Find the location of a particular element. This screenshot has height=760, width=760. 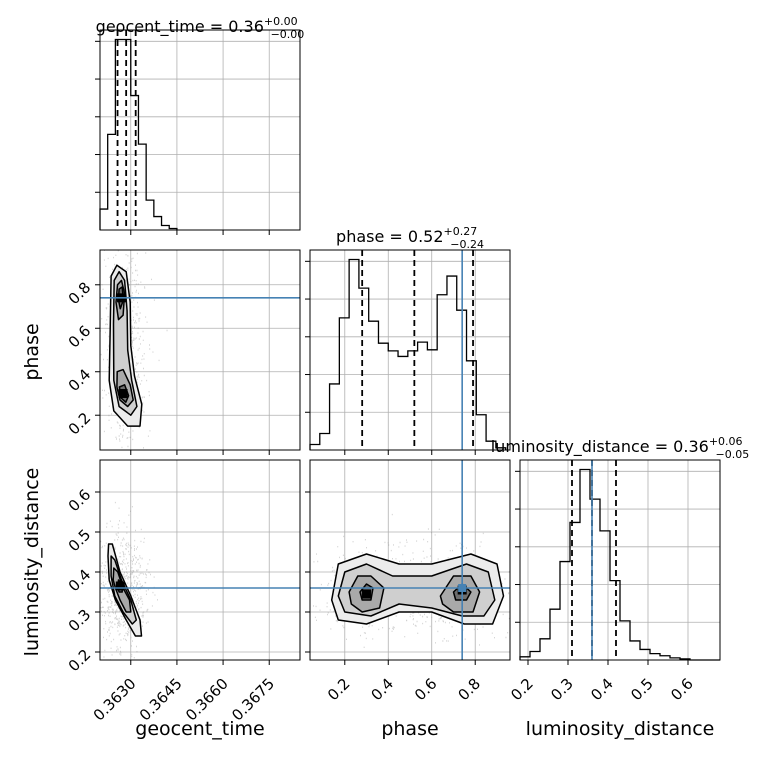

histogram-geocent-time is located at coordinates (198, 132).